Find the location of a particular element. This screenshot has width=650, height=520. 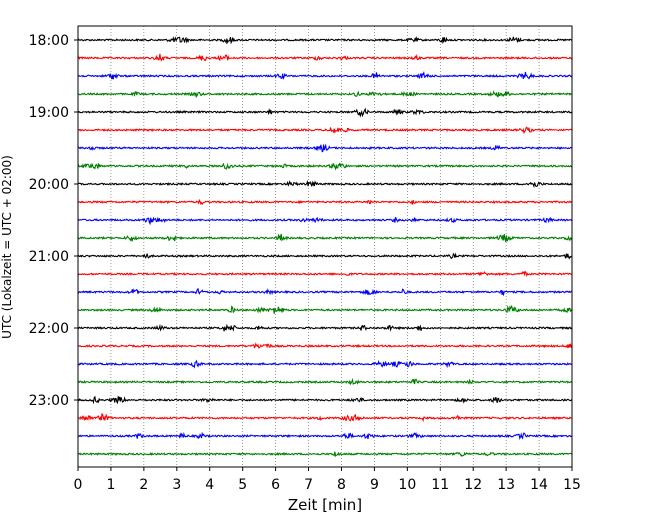

y-tick-label: 18:00 is located at coordinates (49, 41).